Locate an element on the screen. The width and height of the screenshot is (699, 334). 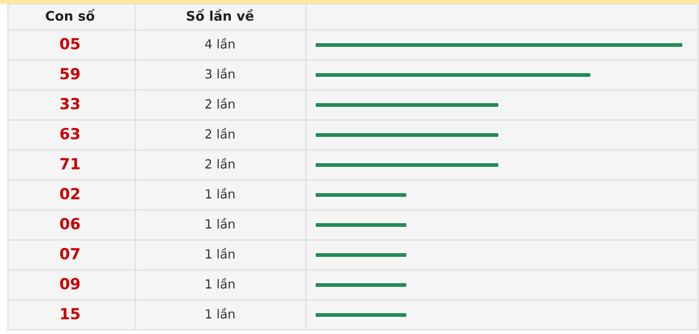
y-tick-label: 63 is located at coordinates (70, 134).